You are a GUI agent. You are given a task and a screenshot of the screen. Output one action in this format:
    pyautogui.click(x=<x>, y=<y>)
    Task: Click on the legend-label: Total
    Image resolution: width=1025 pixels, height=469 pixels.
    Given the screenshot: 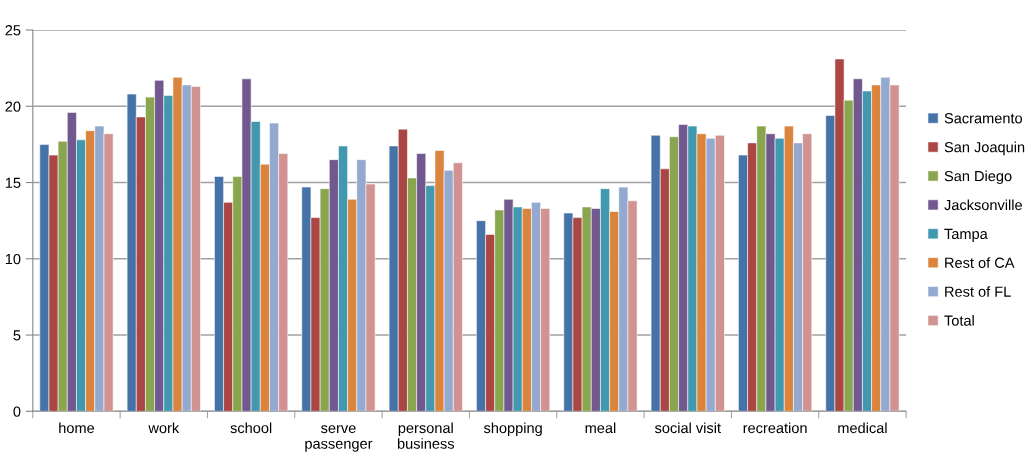 What is the action you would take?
    pyautogui.click(x=959, y=320)
    